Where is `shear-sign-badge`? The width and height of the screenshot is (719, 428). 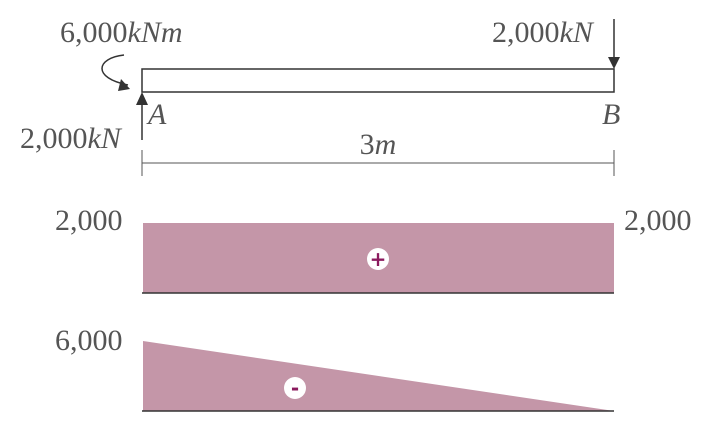 shear-sign-badge is located at coordinates (378, 259).